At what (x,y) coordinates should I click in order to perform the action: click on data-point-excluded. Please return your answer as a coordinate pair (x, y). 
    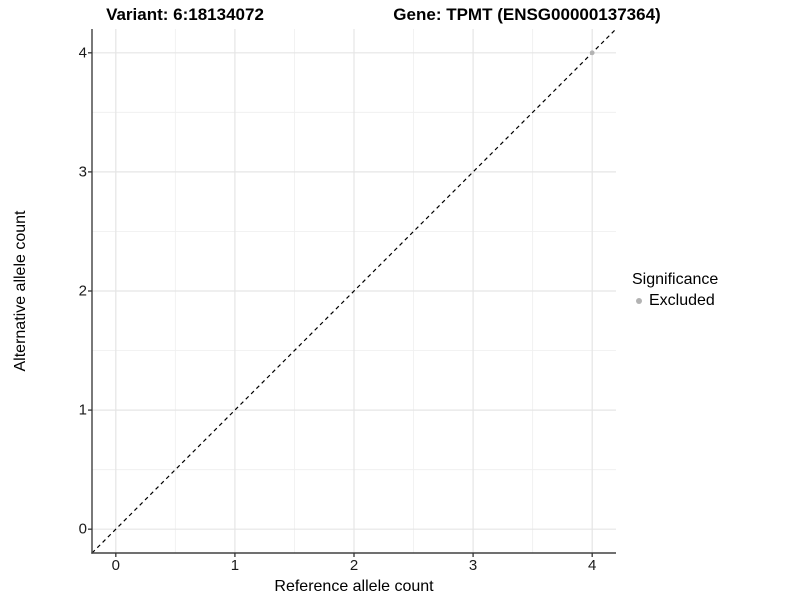
    Looking at the image, I should click on (592, 53).